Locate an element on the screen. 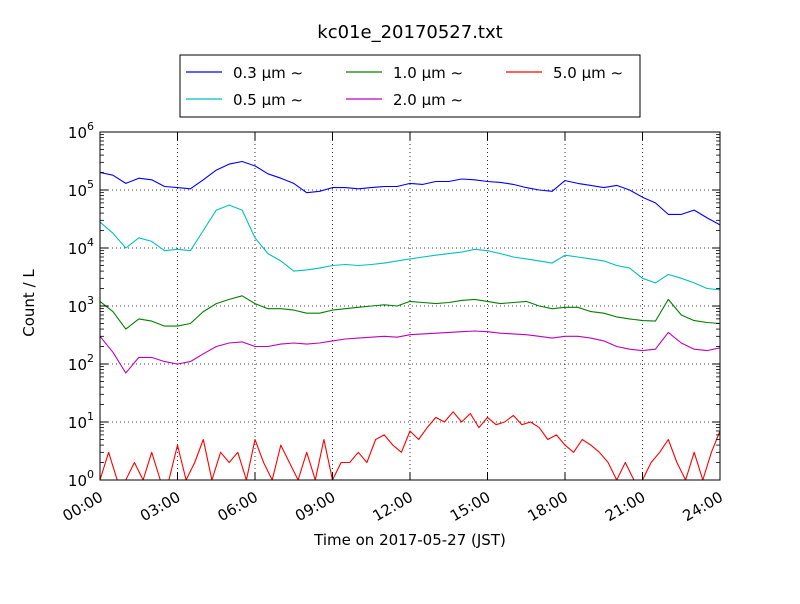  y-tick-label: 10⁵ is located at coordinates (81, 189).